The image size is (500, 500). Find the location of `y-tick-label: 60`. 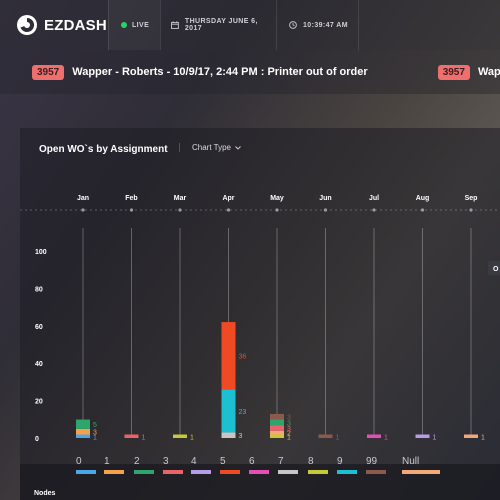

y-tick-label: 60 is located at coordinates (39, 327).